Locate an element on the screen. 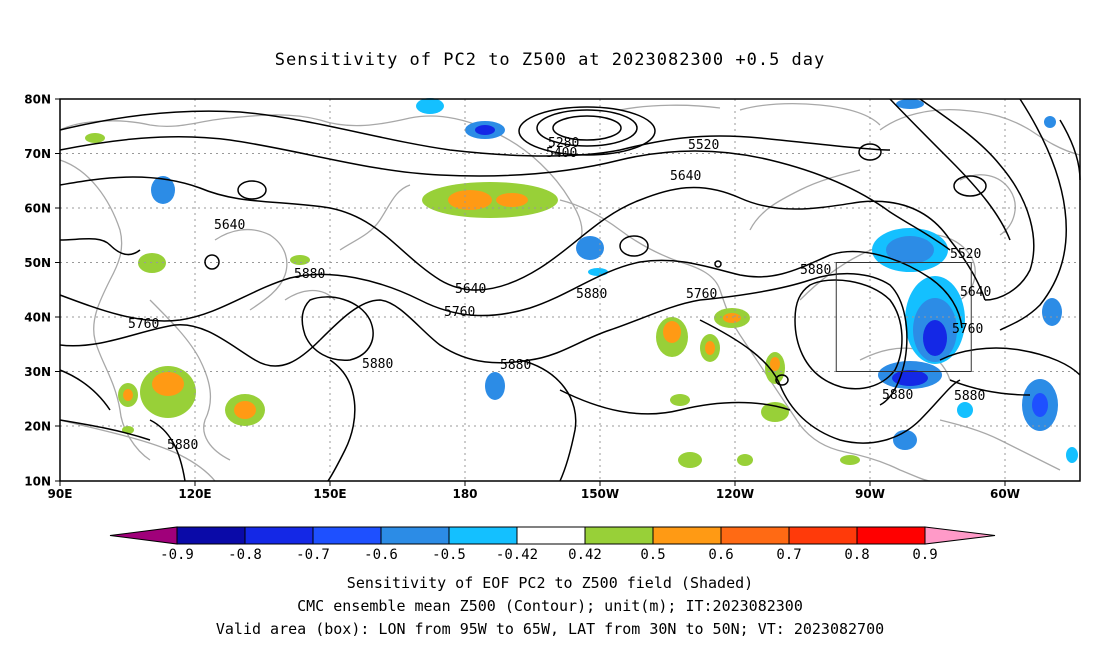 The image size is (1100, 650). colorbar-label: 0.7 is located at coordinates (788, 555).